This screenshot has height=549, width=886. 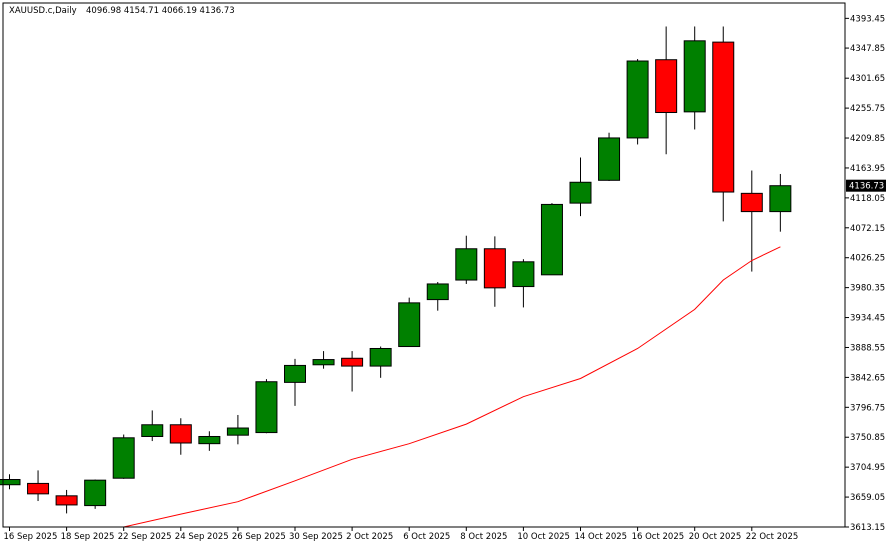 I want to click on current-price-tag, so click(x=866, y=185).